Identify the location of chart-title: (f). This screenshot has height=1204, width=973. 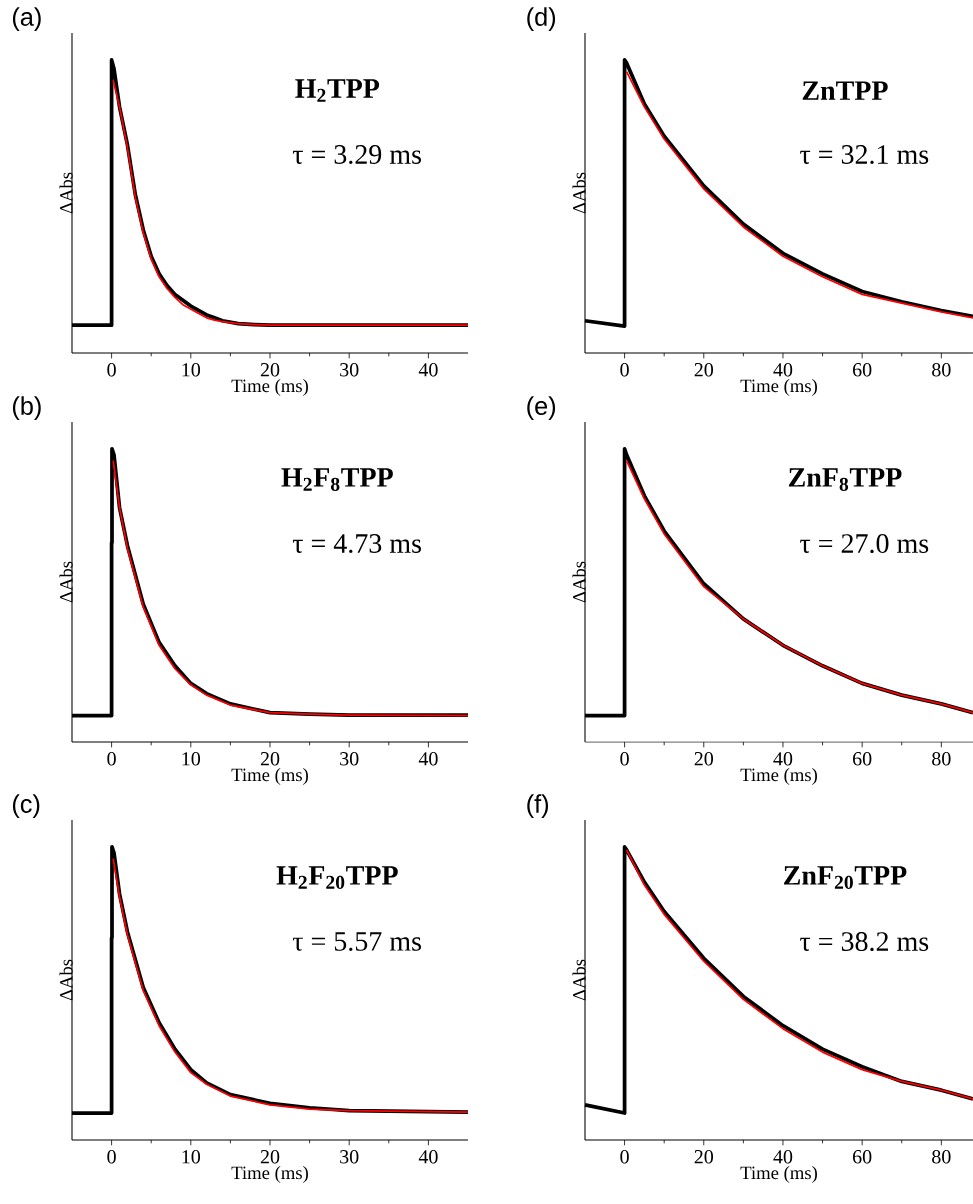
(538, 806).